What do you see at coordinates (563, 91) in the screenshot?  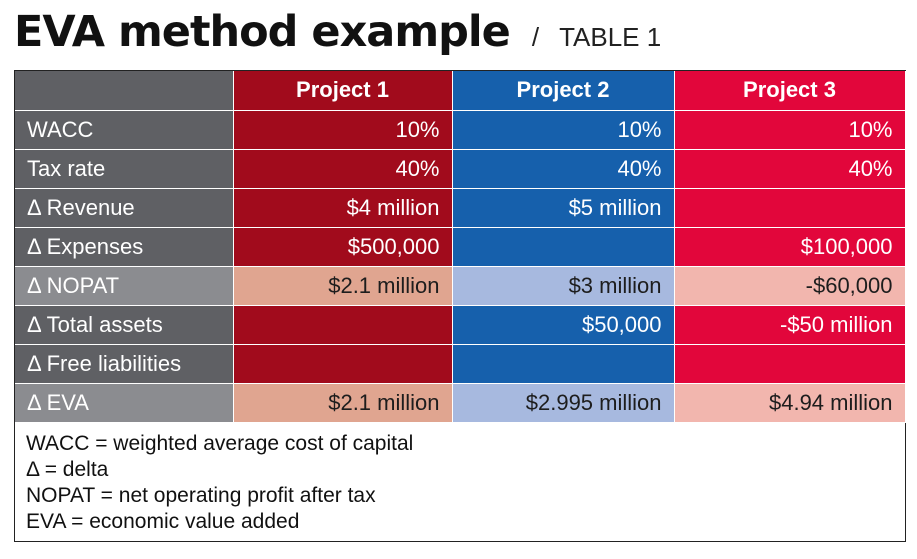 I see `header-cell-project-2: Project 2` at bounding box center [563, 91].